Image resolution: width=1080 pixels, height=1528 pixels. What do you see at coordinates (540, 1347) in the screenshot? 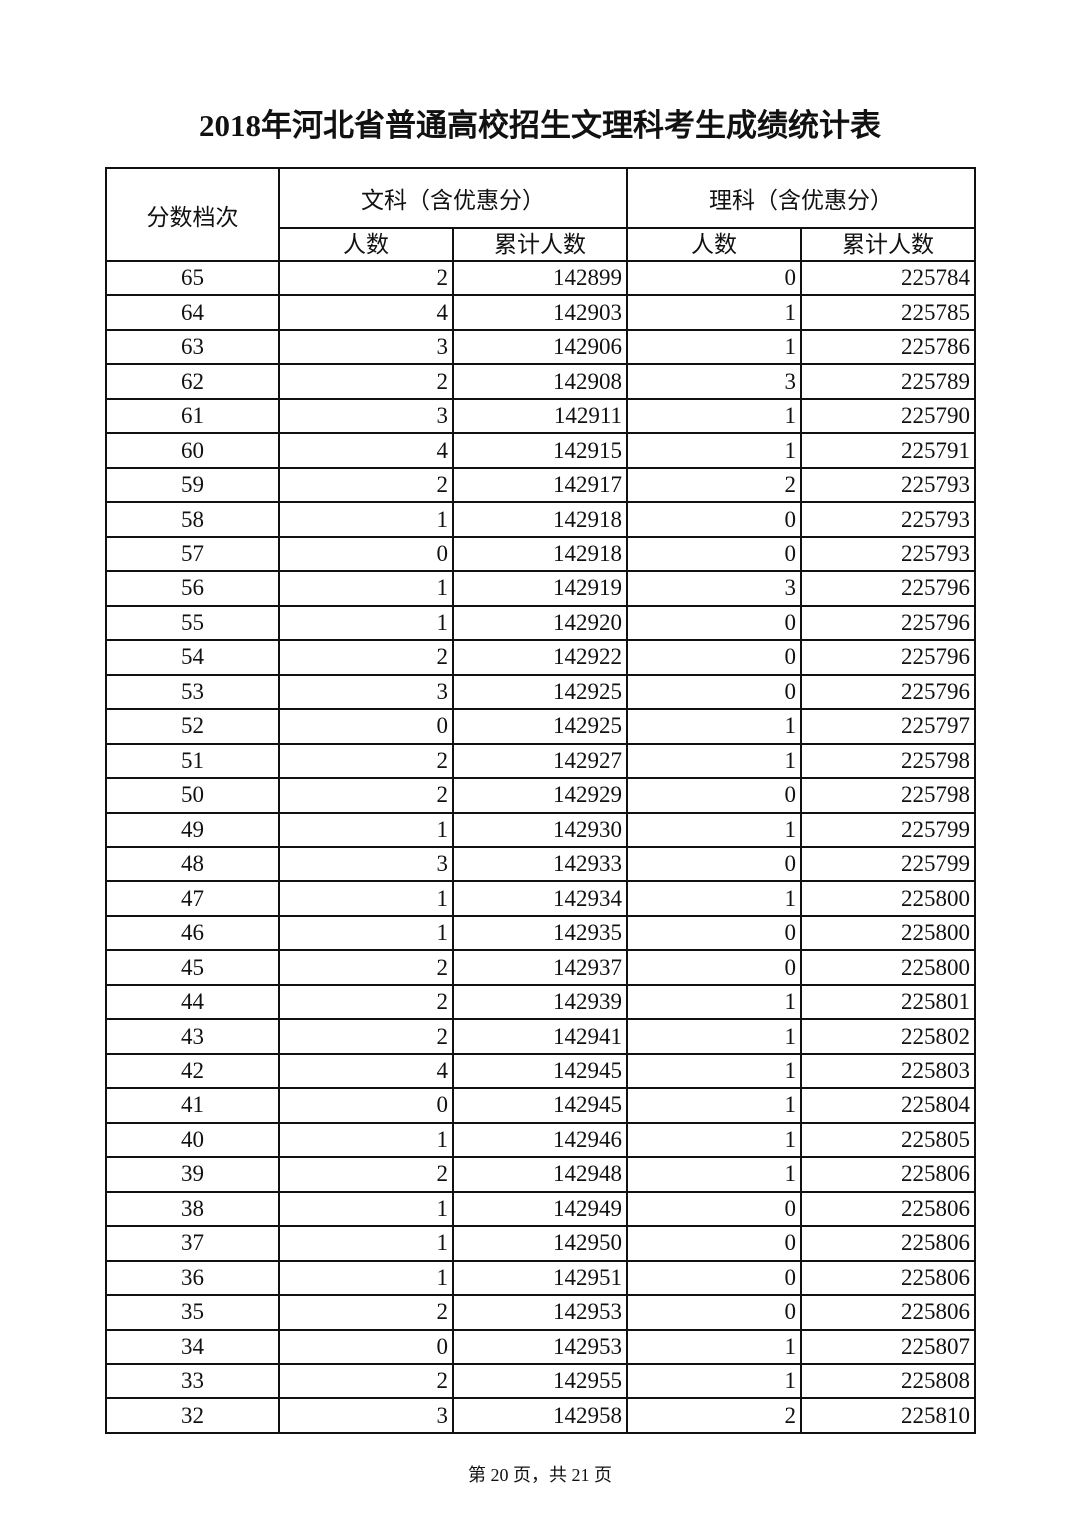
I see `table-row: 34 0 142953 1 225807` at bounding box center [540, 1347].